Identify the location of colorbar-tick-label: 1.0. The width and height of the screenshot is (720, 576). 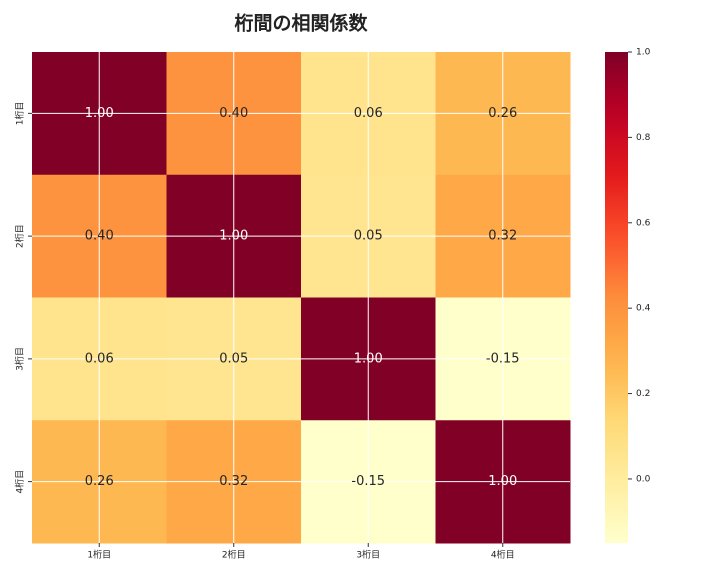
(643, 53).